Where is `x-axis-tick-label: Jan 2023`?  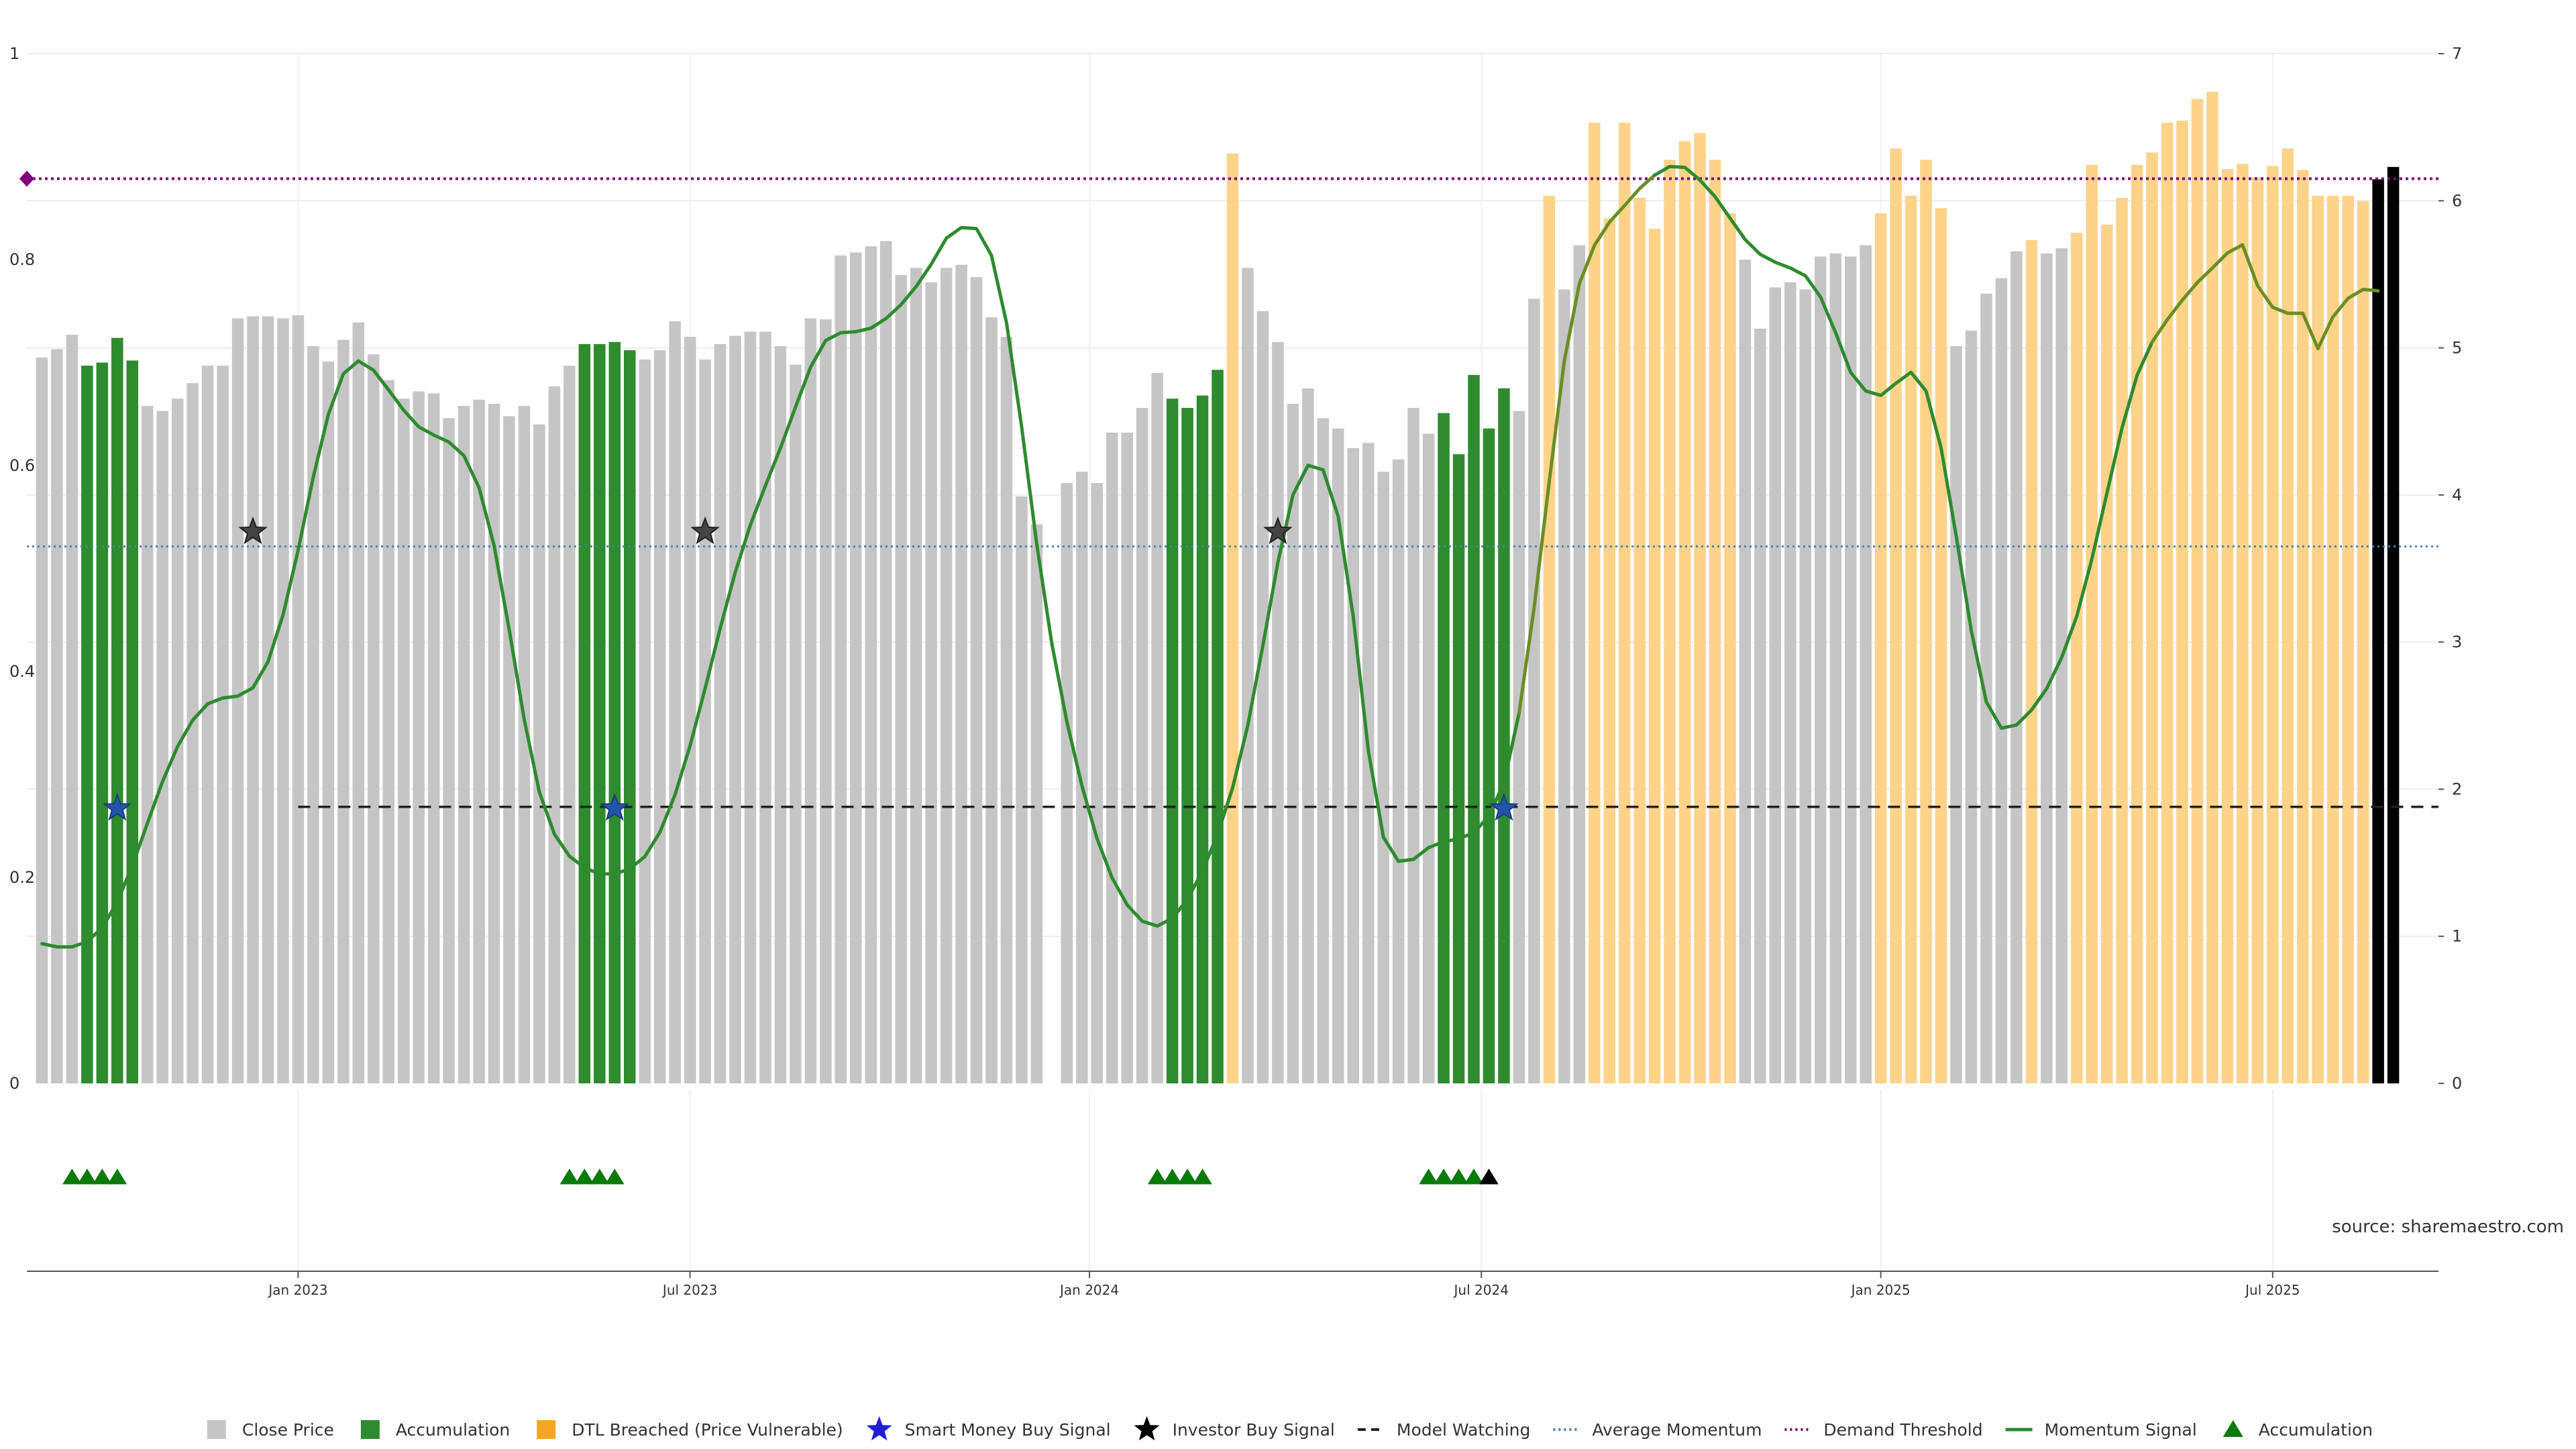
x-axis-tick-label: Jan 2023 is located at coordinates (297, 1290).